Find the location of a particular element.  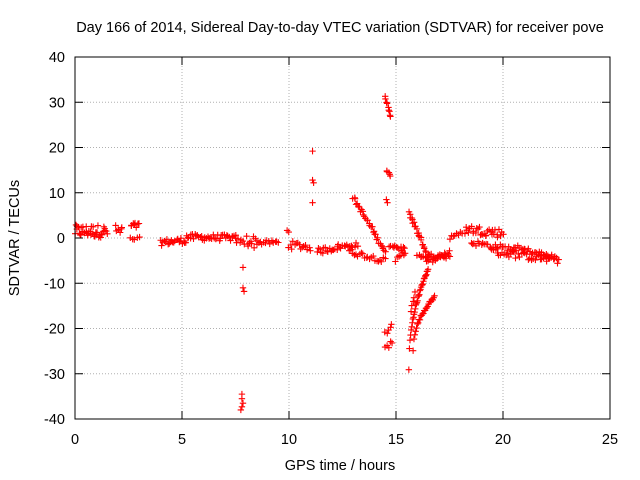

y-tick-label: -10 is located at coordinates (54, 284).